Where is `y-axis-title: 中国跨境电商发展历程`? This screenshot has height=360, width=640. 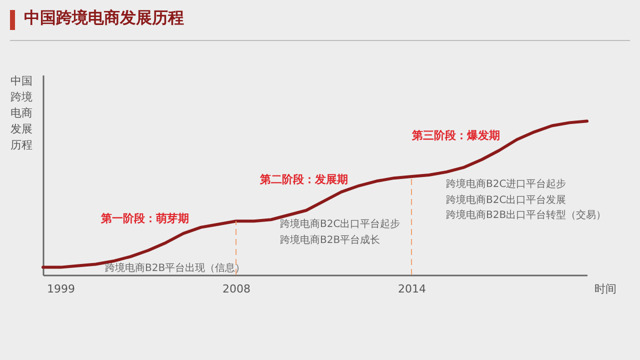
y-axis-title: 中国跨境电商发展历程 is located at coordinates (21, 113).